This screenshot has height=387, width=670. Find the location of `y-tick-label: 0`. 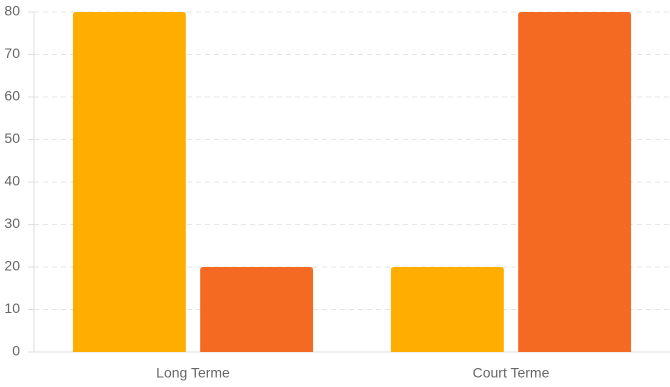

y-tick-label: 0 is located at coordinates (16, 351).